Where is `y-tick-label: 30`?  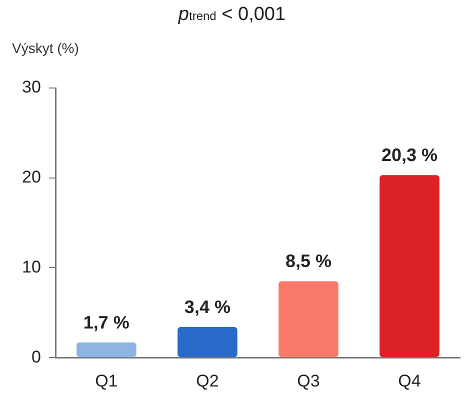 y-tick-label: 30 is located at coordinates (31, 87).